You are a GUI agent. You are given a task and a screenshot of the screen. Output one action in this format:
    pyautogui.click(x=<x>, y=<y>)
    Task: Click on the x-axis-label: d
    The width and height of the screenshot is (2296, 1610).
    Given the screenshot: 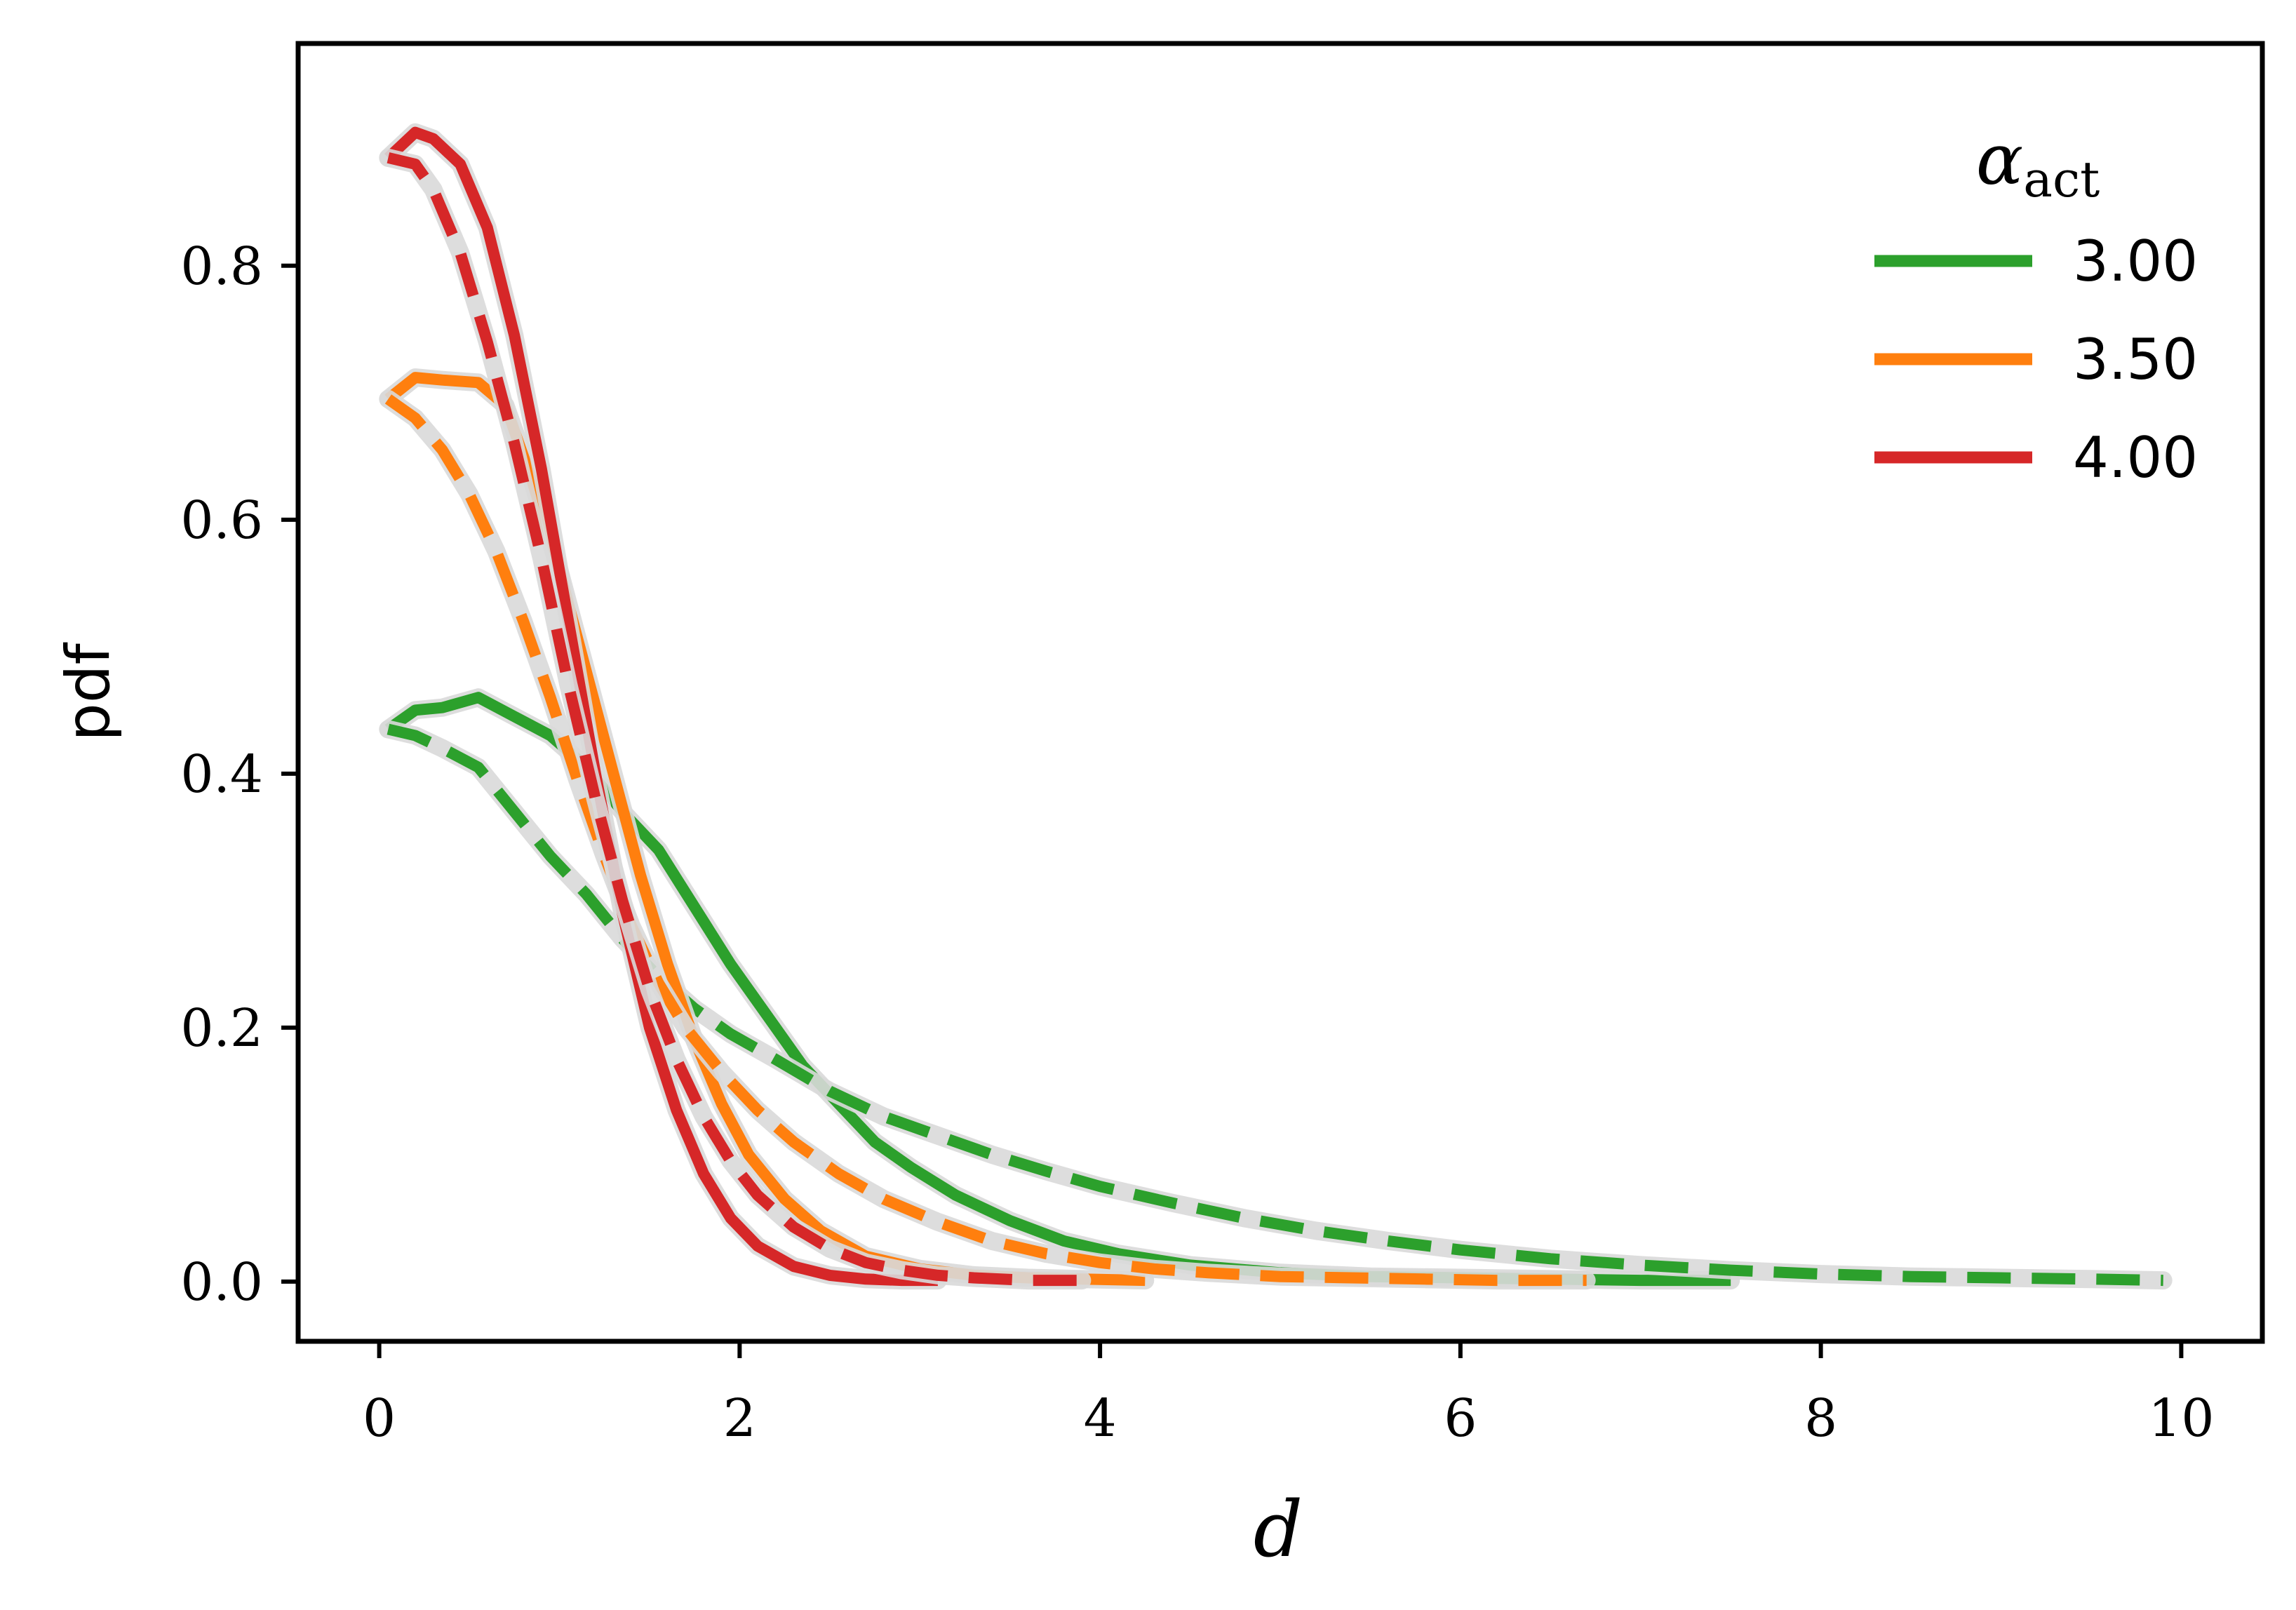 What is the action you would take?
    pyautogui.click(x=1278, y=1529)
    